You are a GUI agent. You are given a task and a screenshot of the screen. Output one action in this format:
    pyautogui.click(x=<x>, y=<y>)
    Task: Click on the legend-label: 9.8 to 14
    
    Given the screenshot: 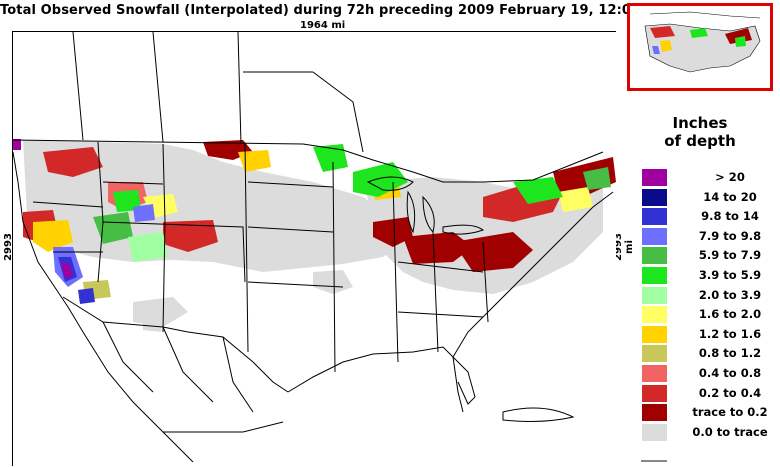 What is the action you would take?
    pyautogui.click(x=730, y=216)
    